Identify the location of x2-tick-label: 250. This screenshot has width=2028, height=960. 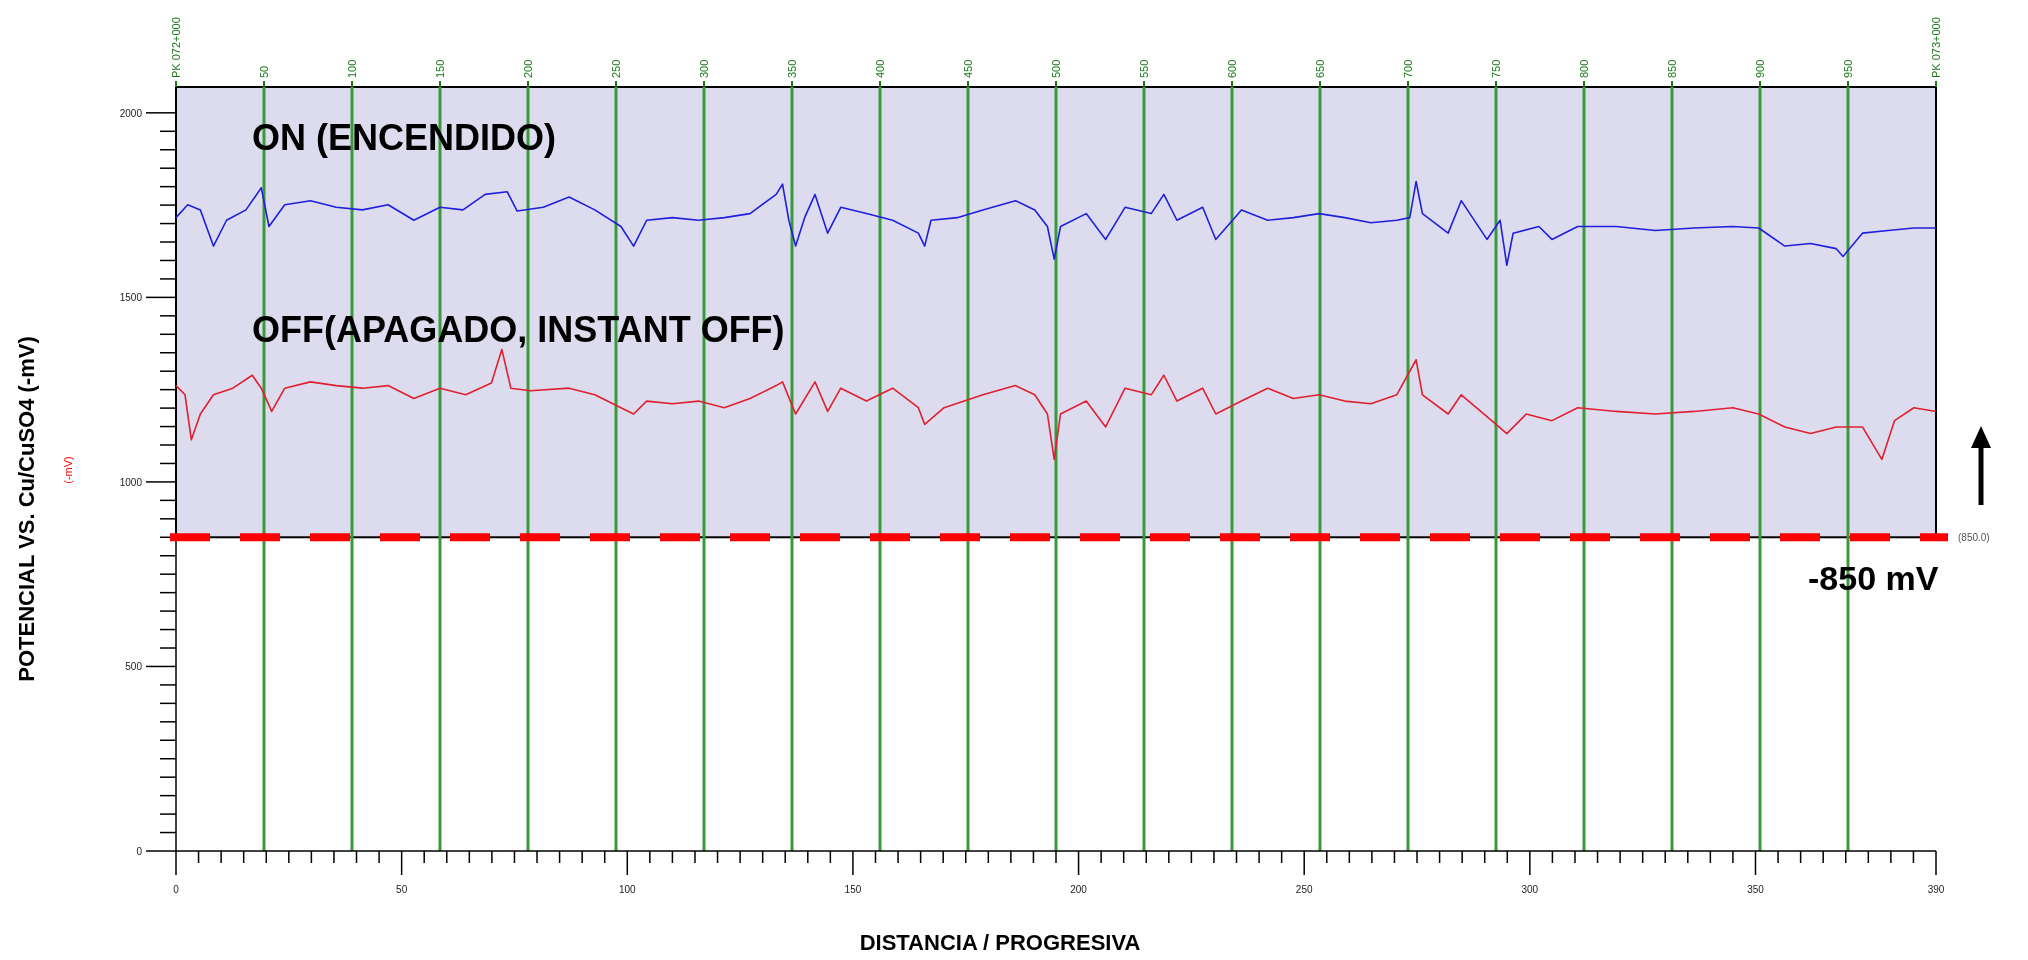
(616, 68).